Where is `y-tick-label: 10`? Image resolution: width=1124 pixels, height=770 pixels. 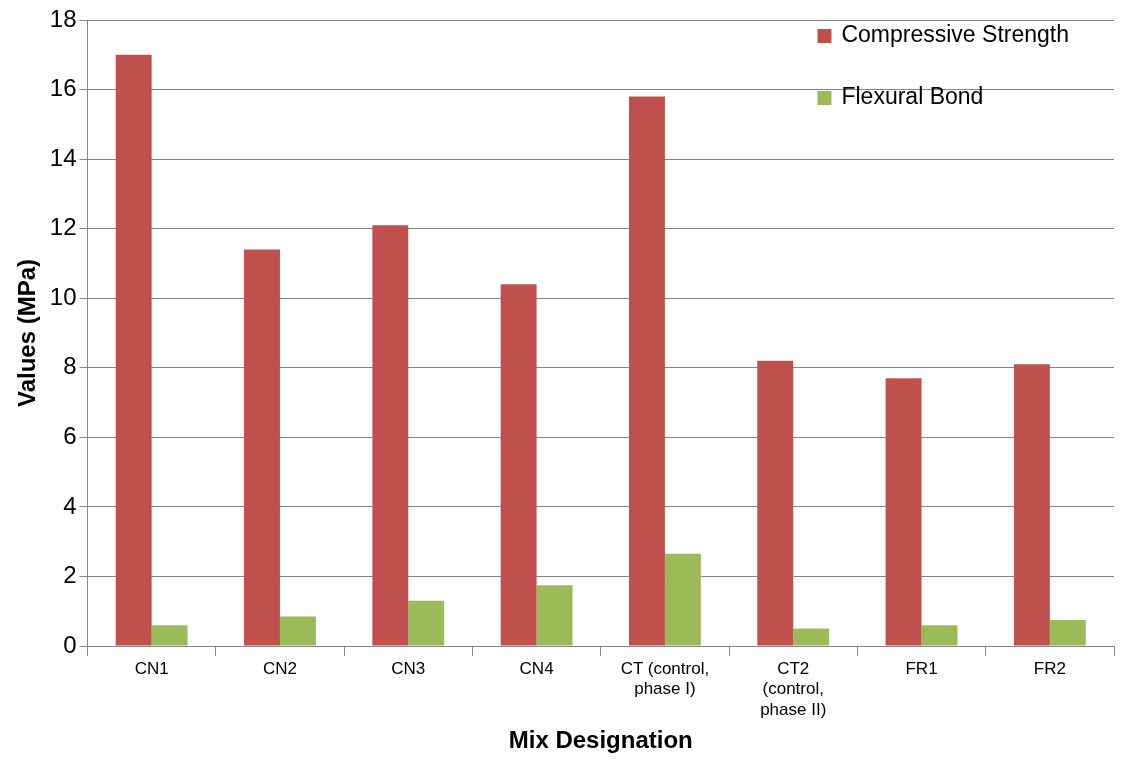 y-tick-label: 10 is located at coordinates (63, 296).